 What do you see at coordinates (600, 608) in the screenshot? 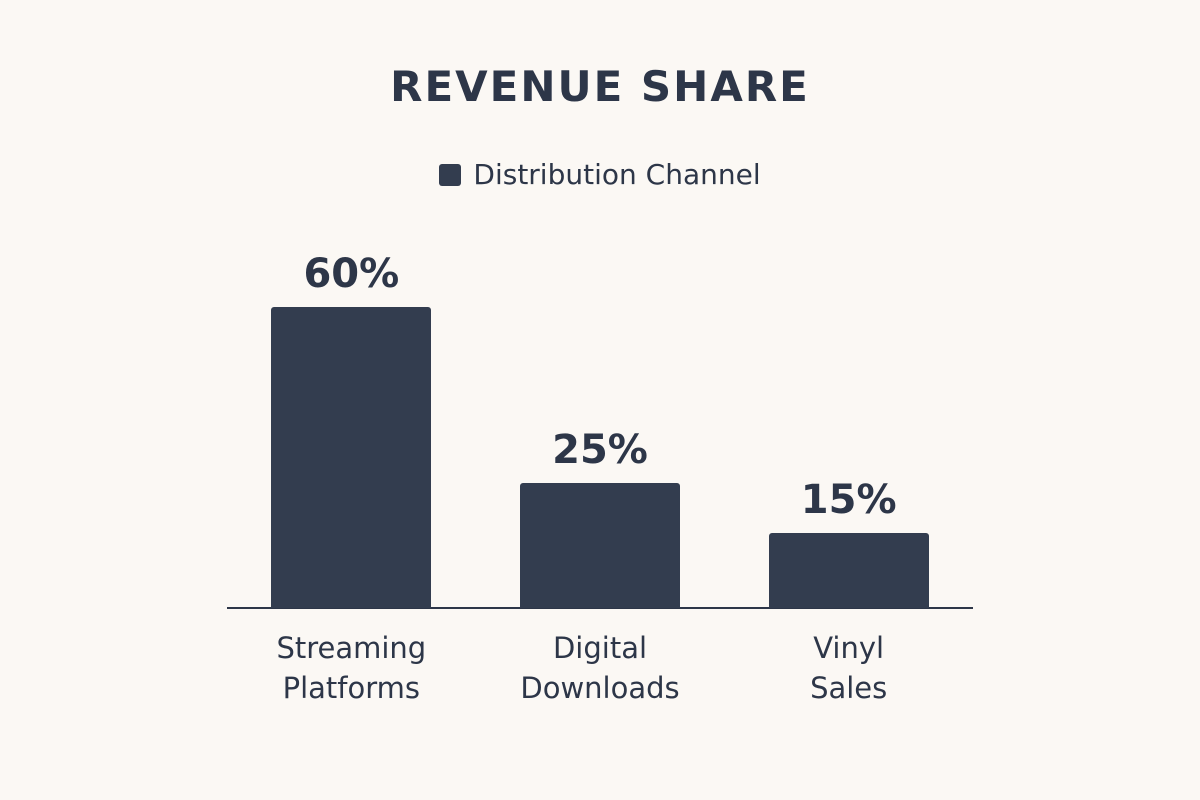
I see `x-axis-line` at bounding box center [600, 608].